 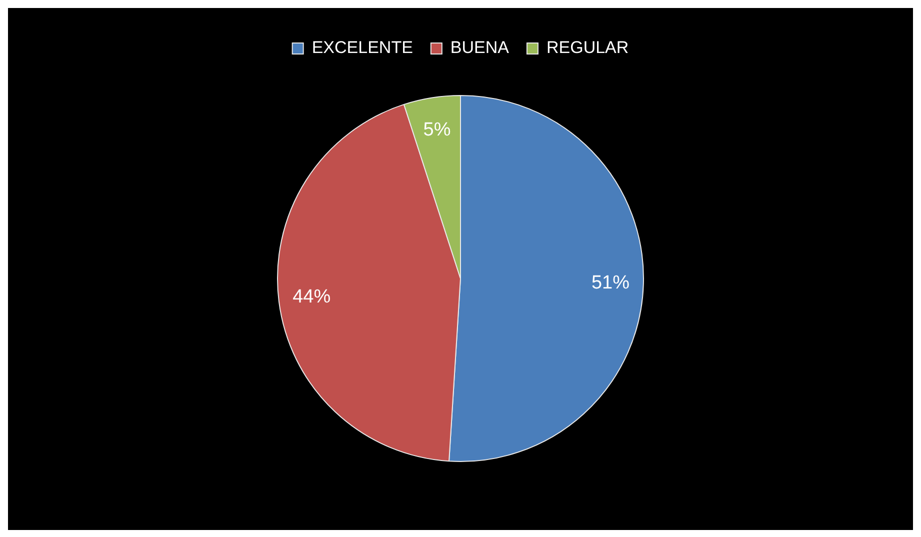 I want to click on legend-label: EXCELENTE, so click(x=362, y=48).